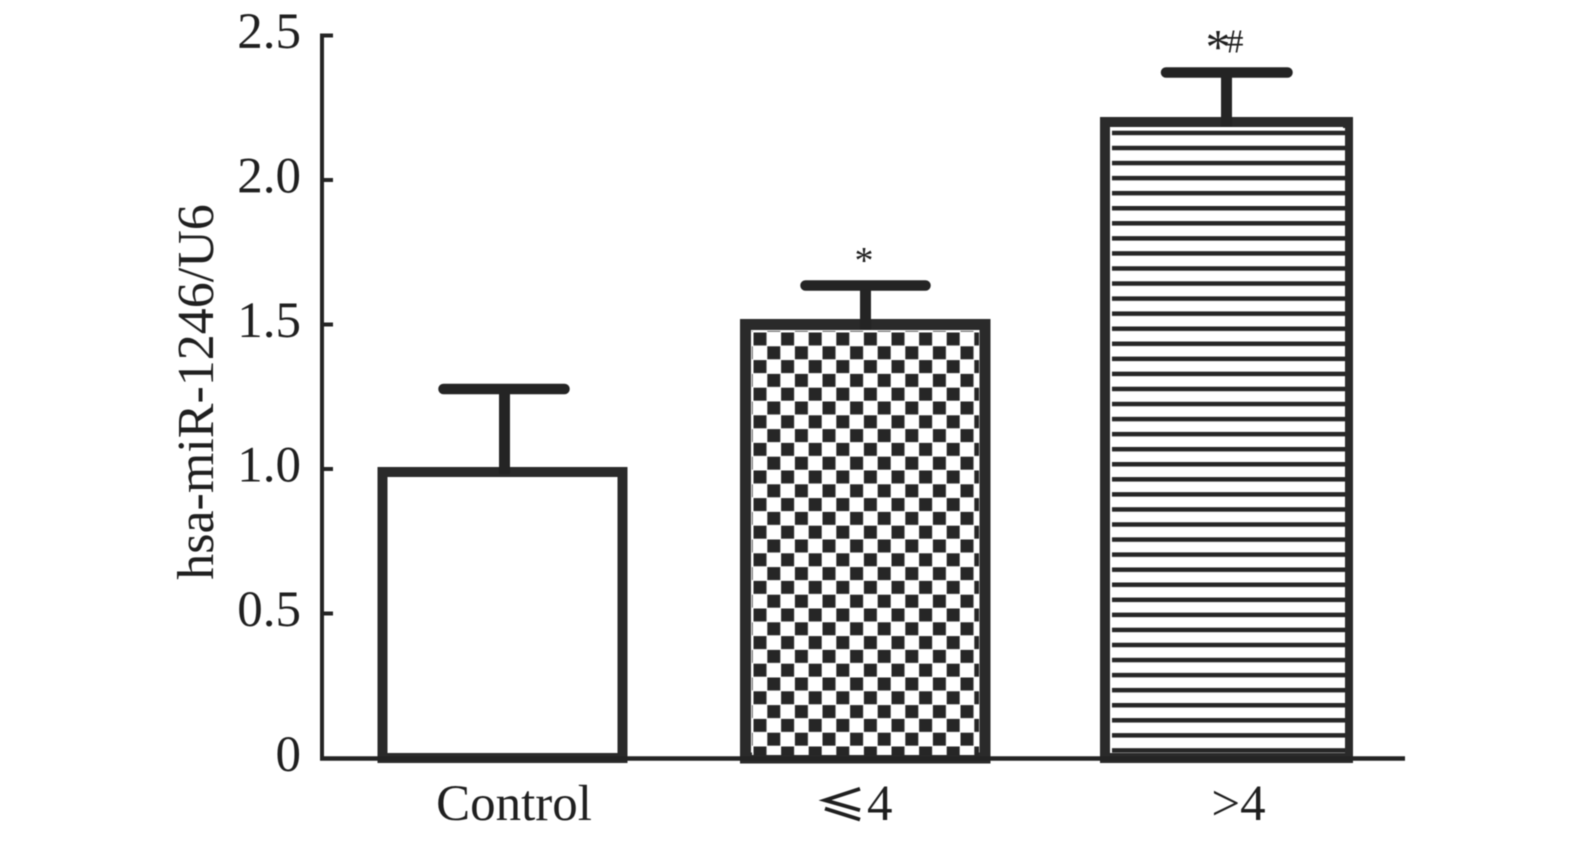 The image size is (1575, 842). Describe the element at coordinates (269, 177) in the screenshot. I see `svg-text: 2.0` at that location.